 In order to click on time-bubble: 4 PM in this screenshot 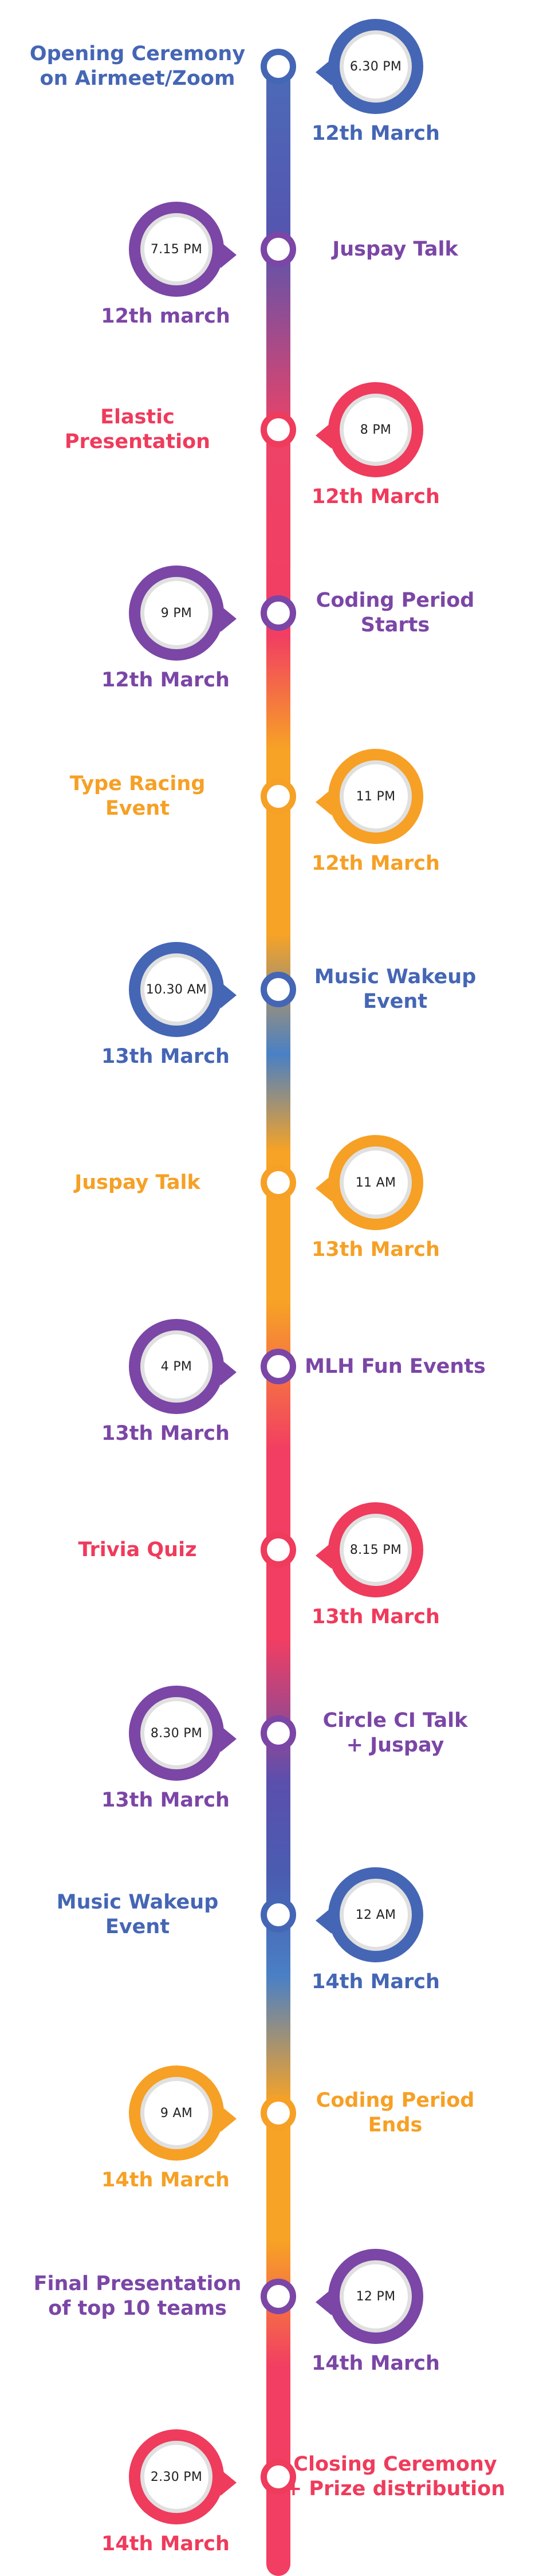, I will do `click(183, 1367)`.